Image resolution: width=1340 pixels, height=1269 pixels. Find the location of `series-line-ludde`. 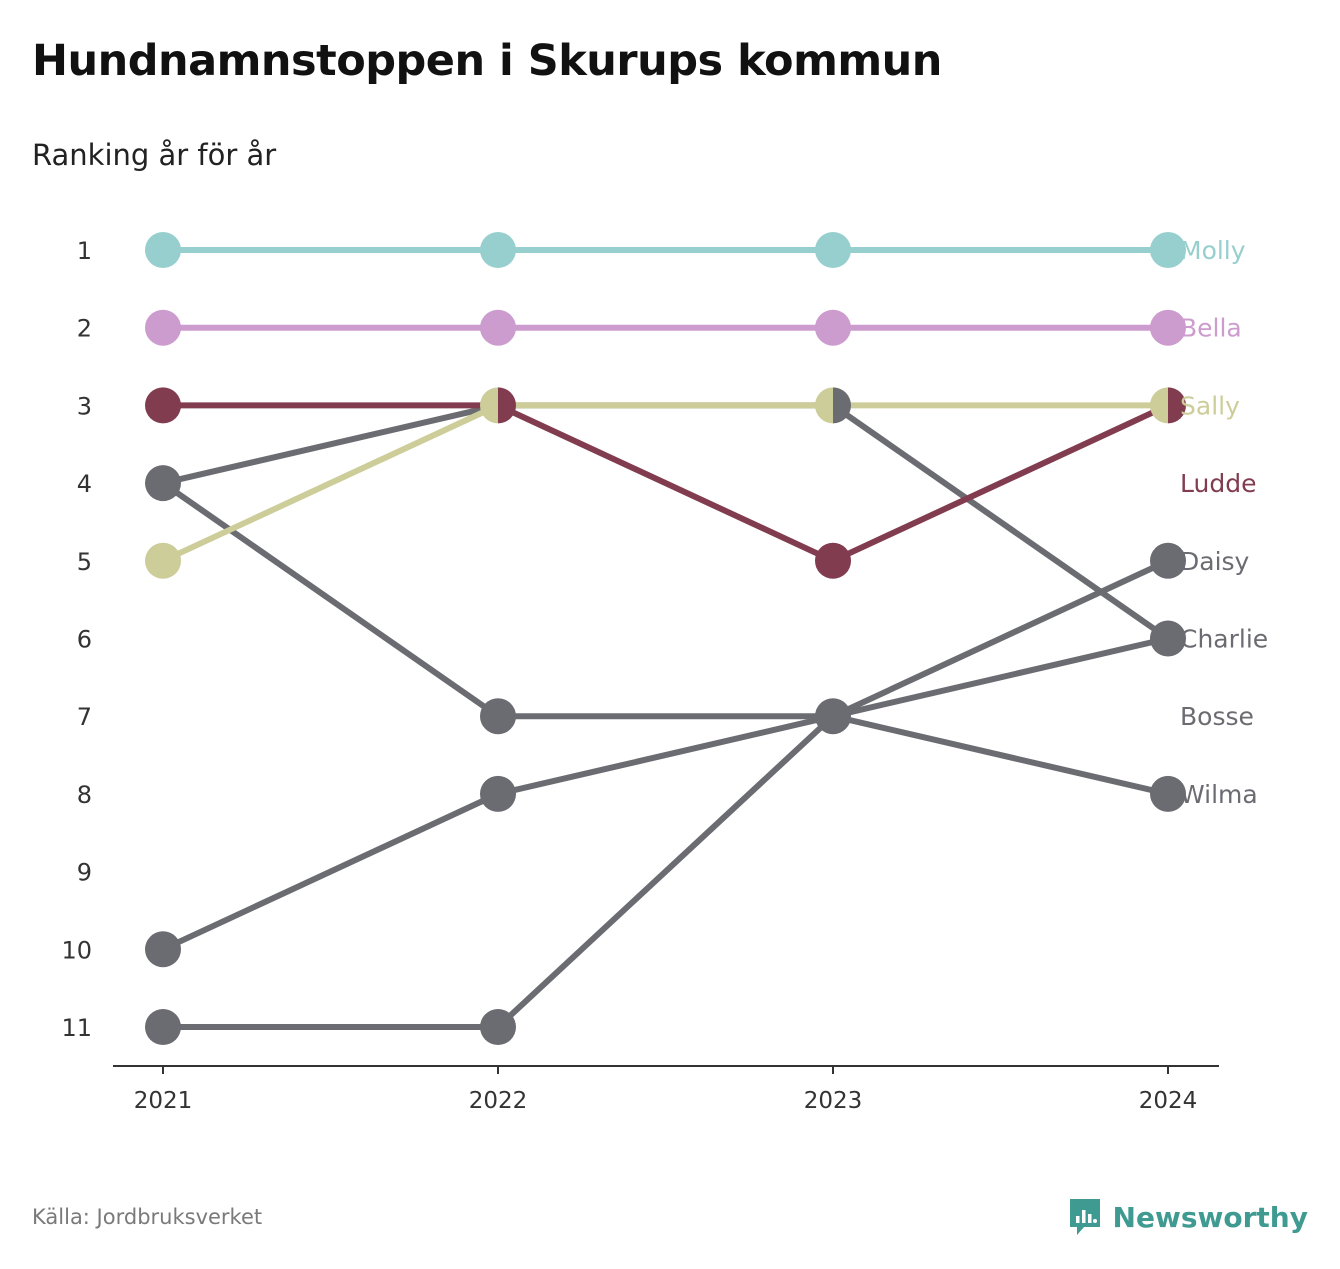

series-line-ludde is located at coordinates (665, 483).